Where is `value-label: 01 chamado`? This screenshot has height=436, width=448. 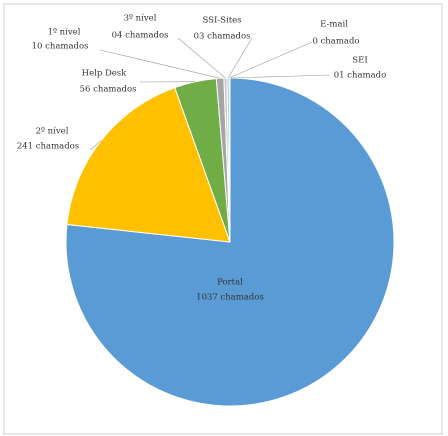 value-label: 01 chamado is located at coordinates (360, 76).